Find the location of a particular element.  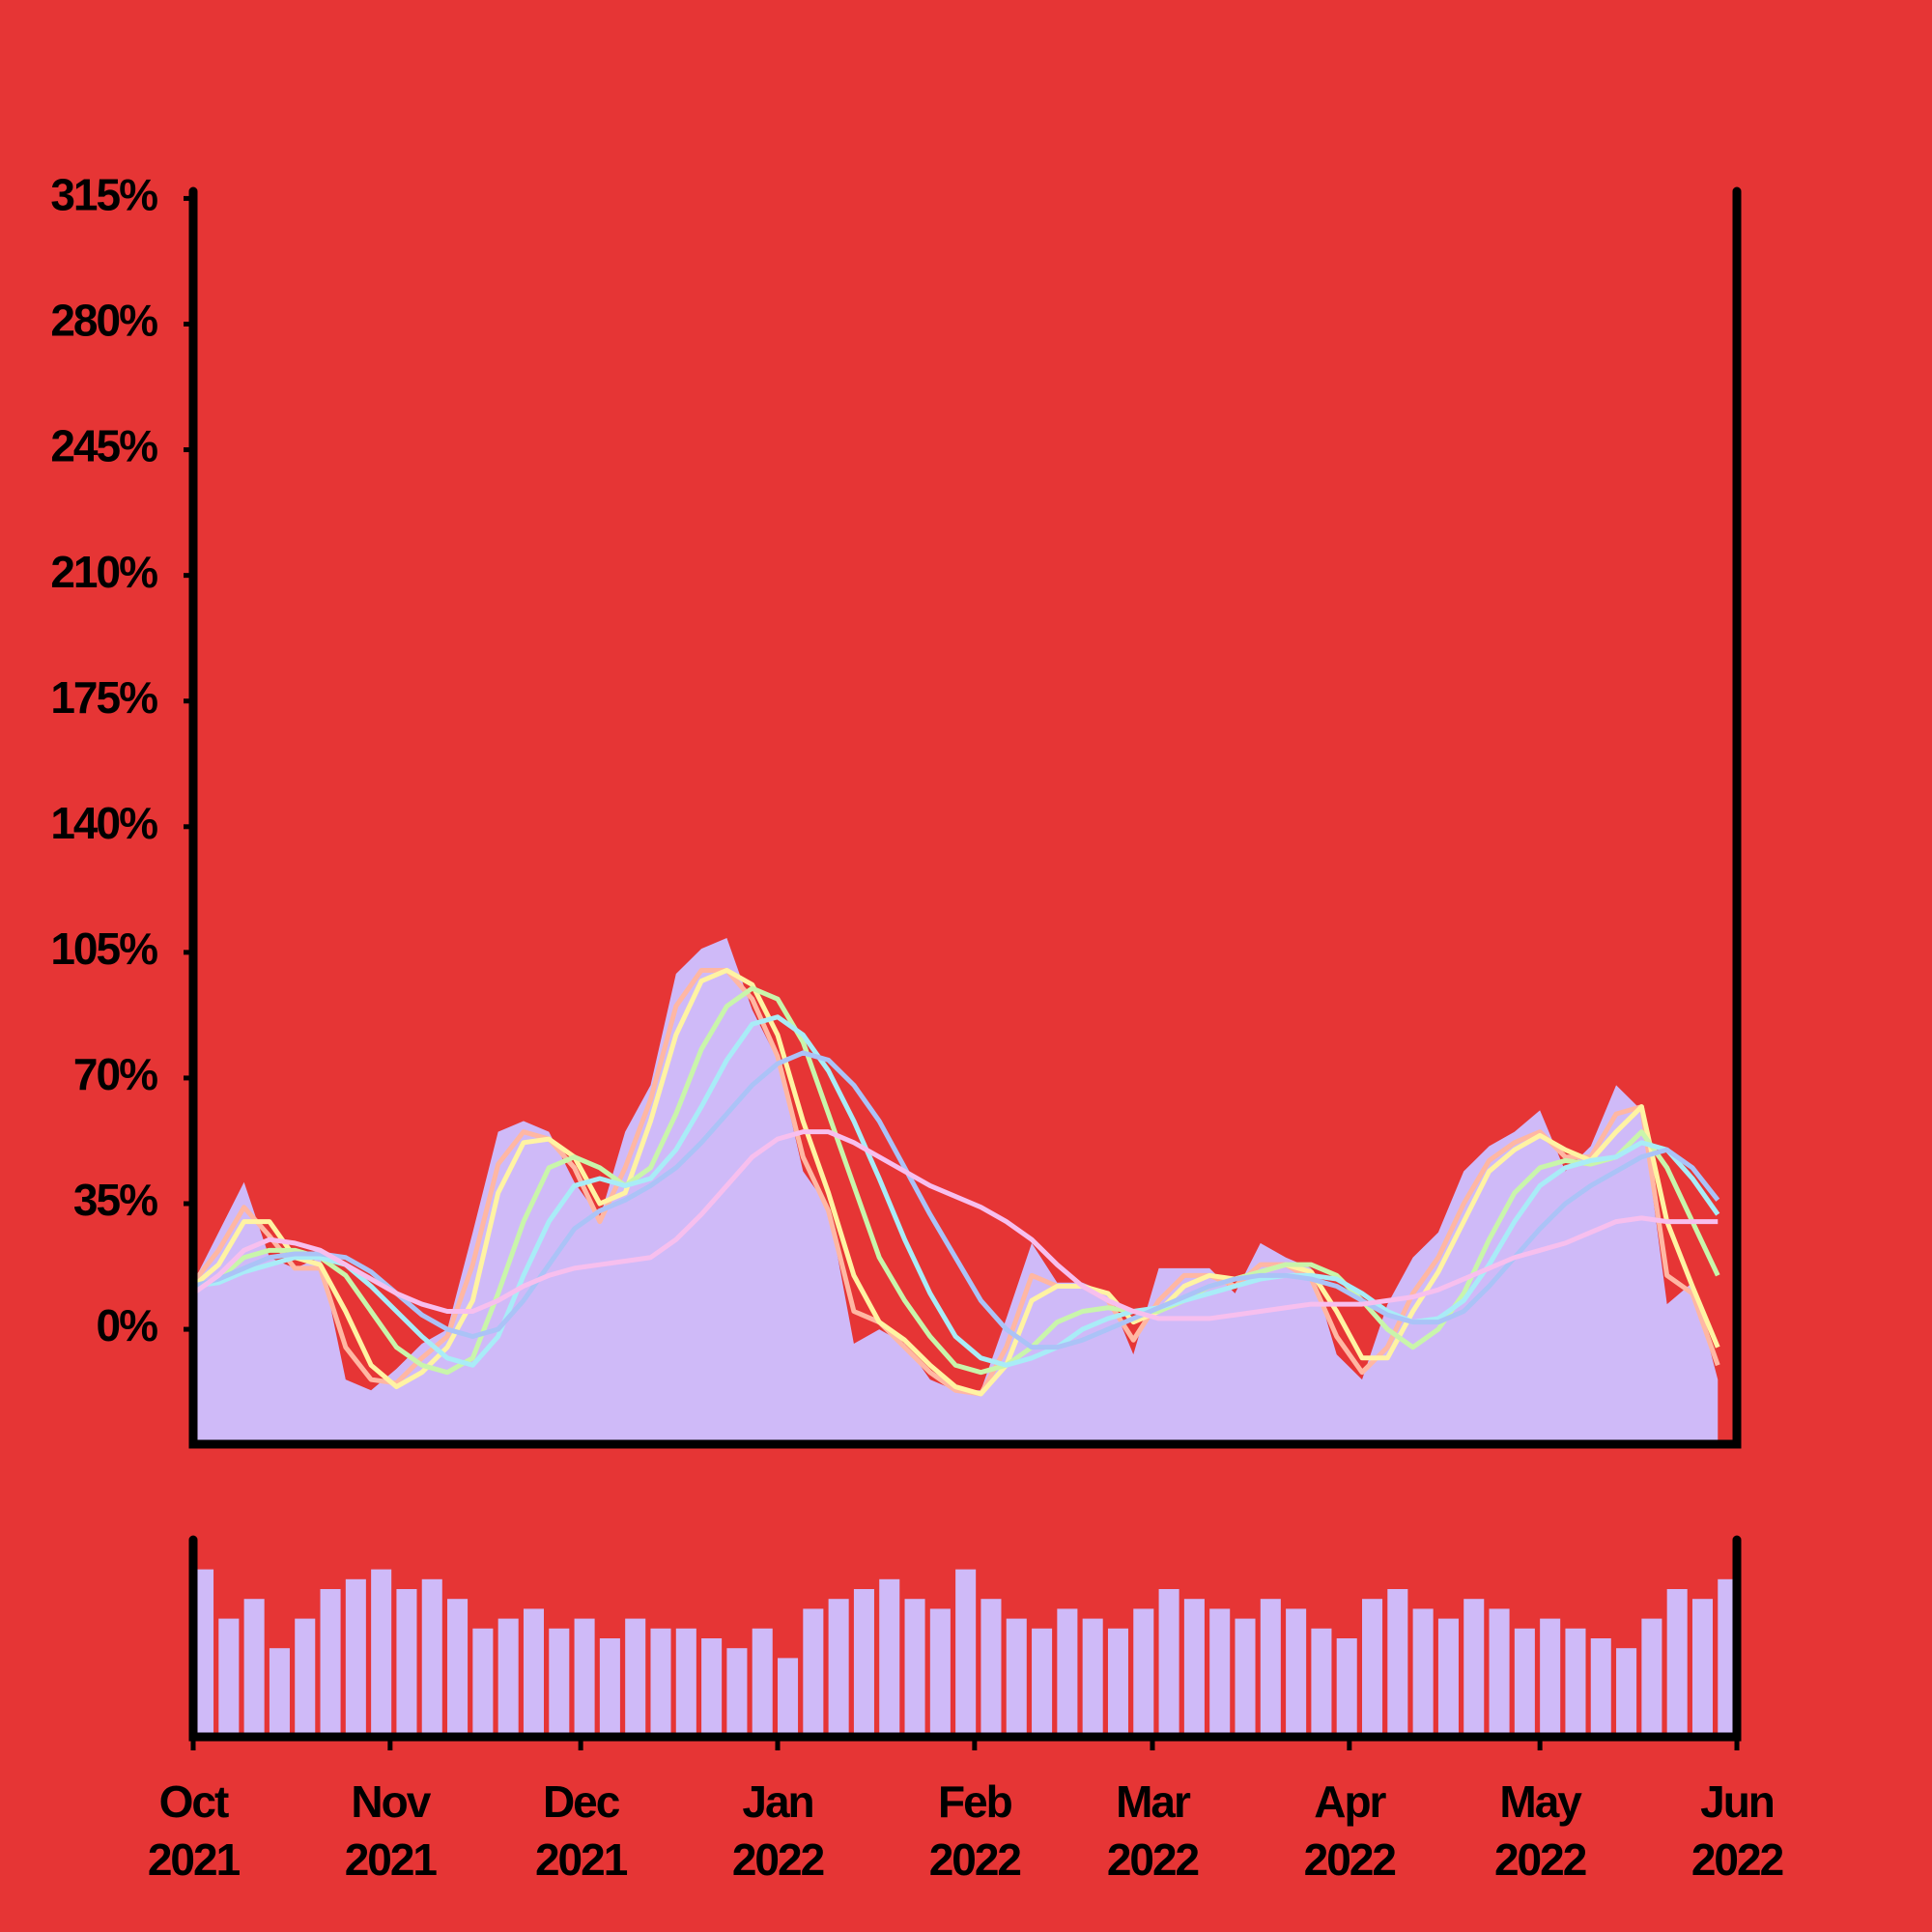

y-tick-label: 35% is located at coordinates (115, 1200).